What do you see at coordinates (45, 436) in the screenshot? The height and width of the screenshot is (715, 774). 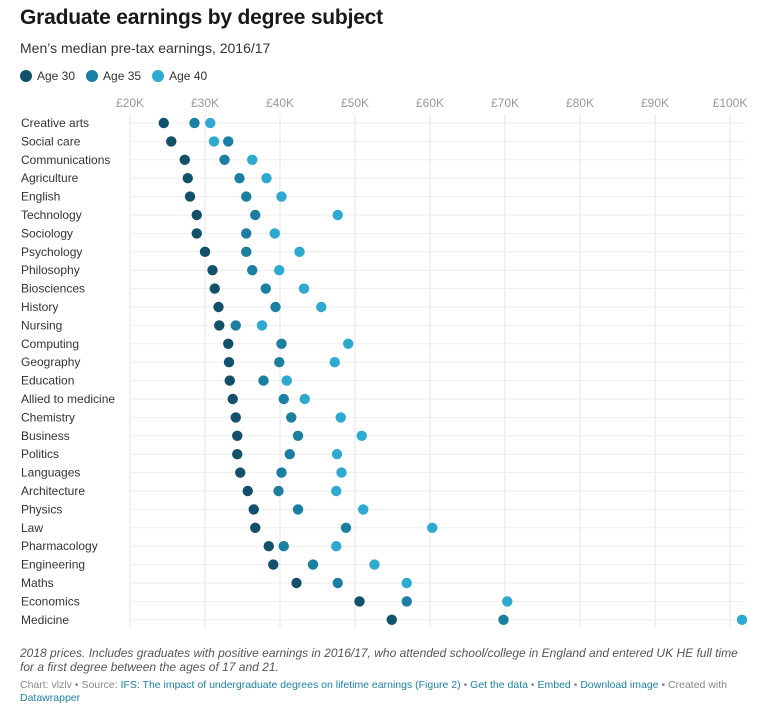 I see `category-label: Business` at bounding box center [45, 436].